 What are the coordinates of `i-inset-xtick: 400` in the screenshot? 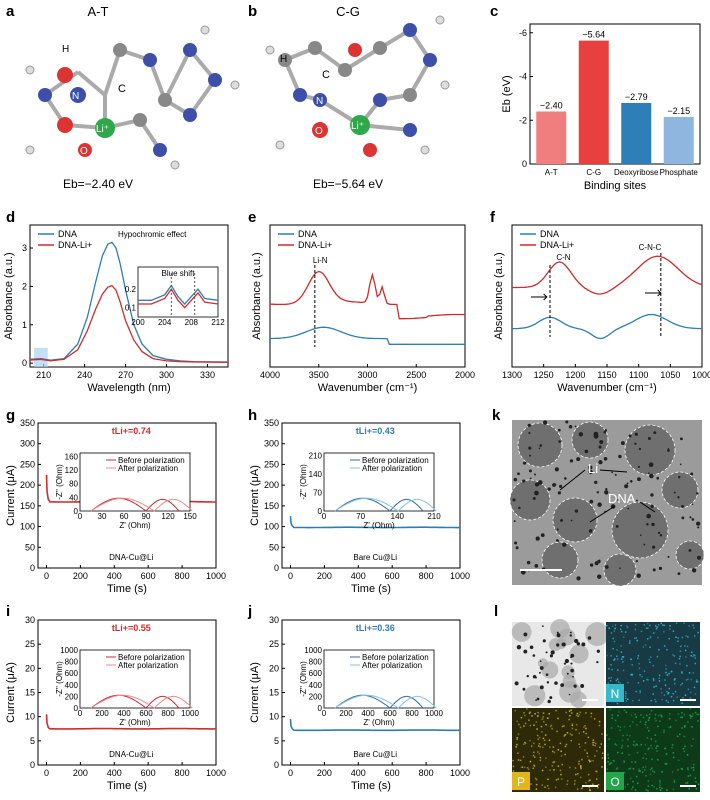 It's located at (124, 713).